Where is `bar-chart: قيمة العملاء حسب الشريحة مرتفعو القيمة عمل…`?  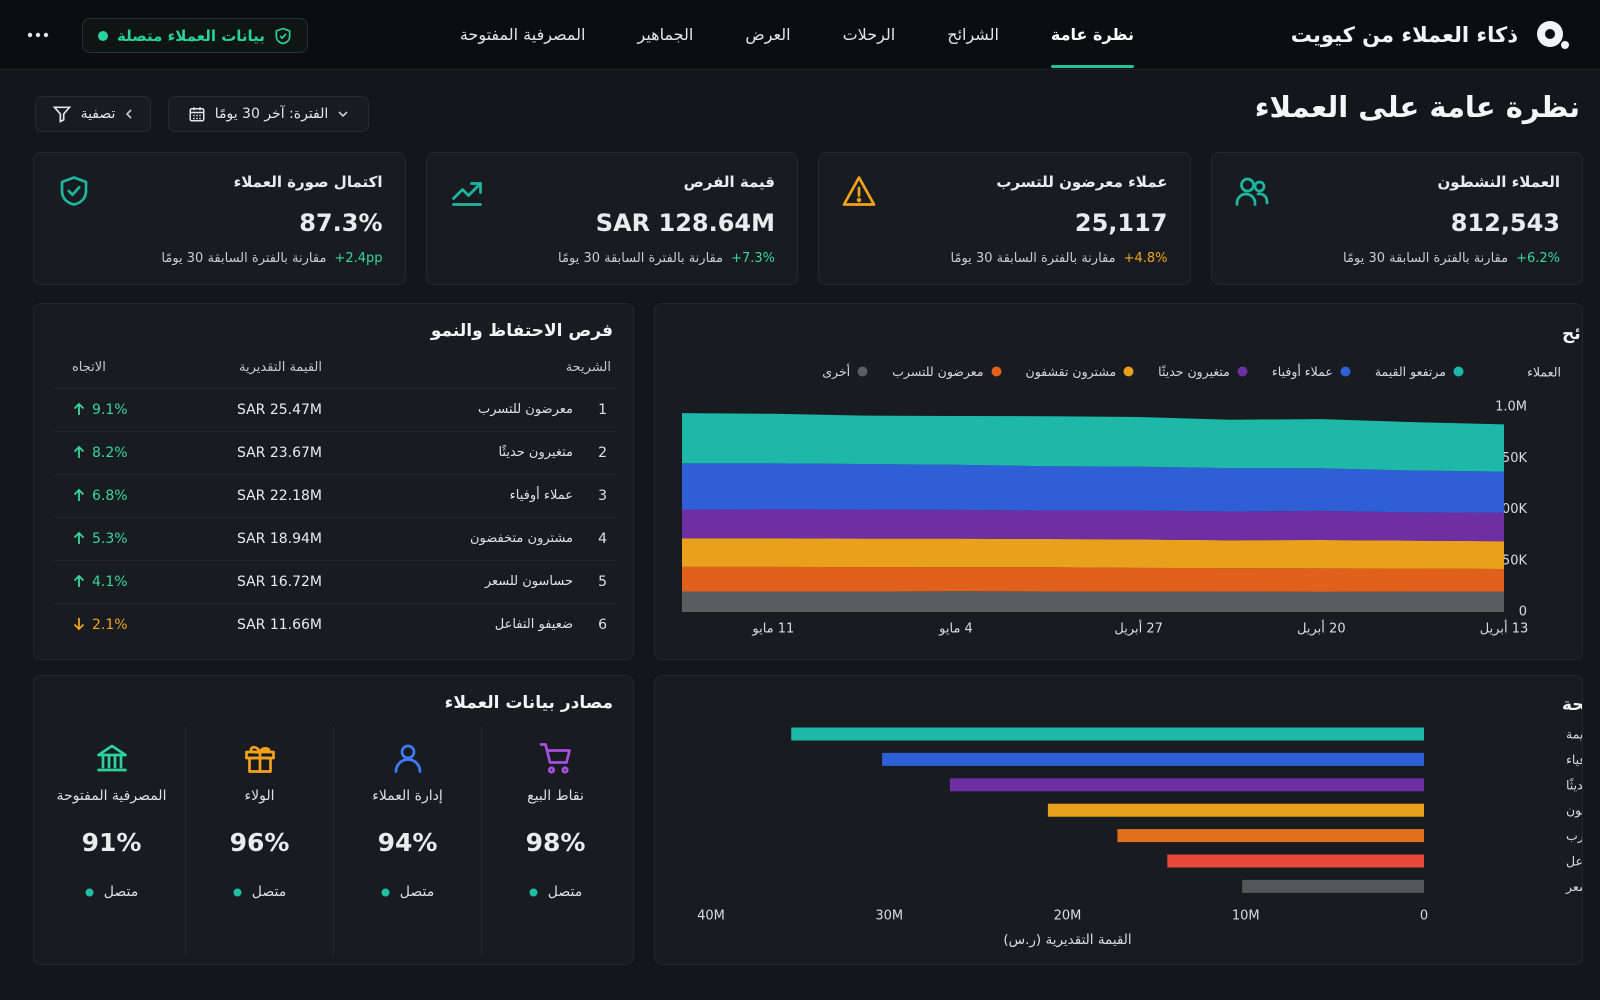 bar-chart: قيمة العملاء حسب الشريحة مرتفعو القيمة عمل… is located at coordinates (1148, 821).